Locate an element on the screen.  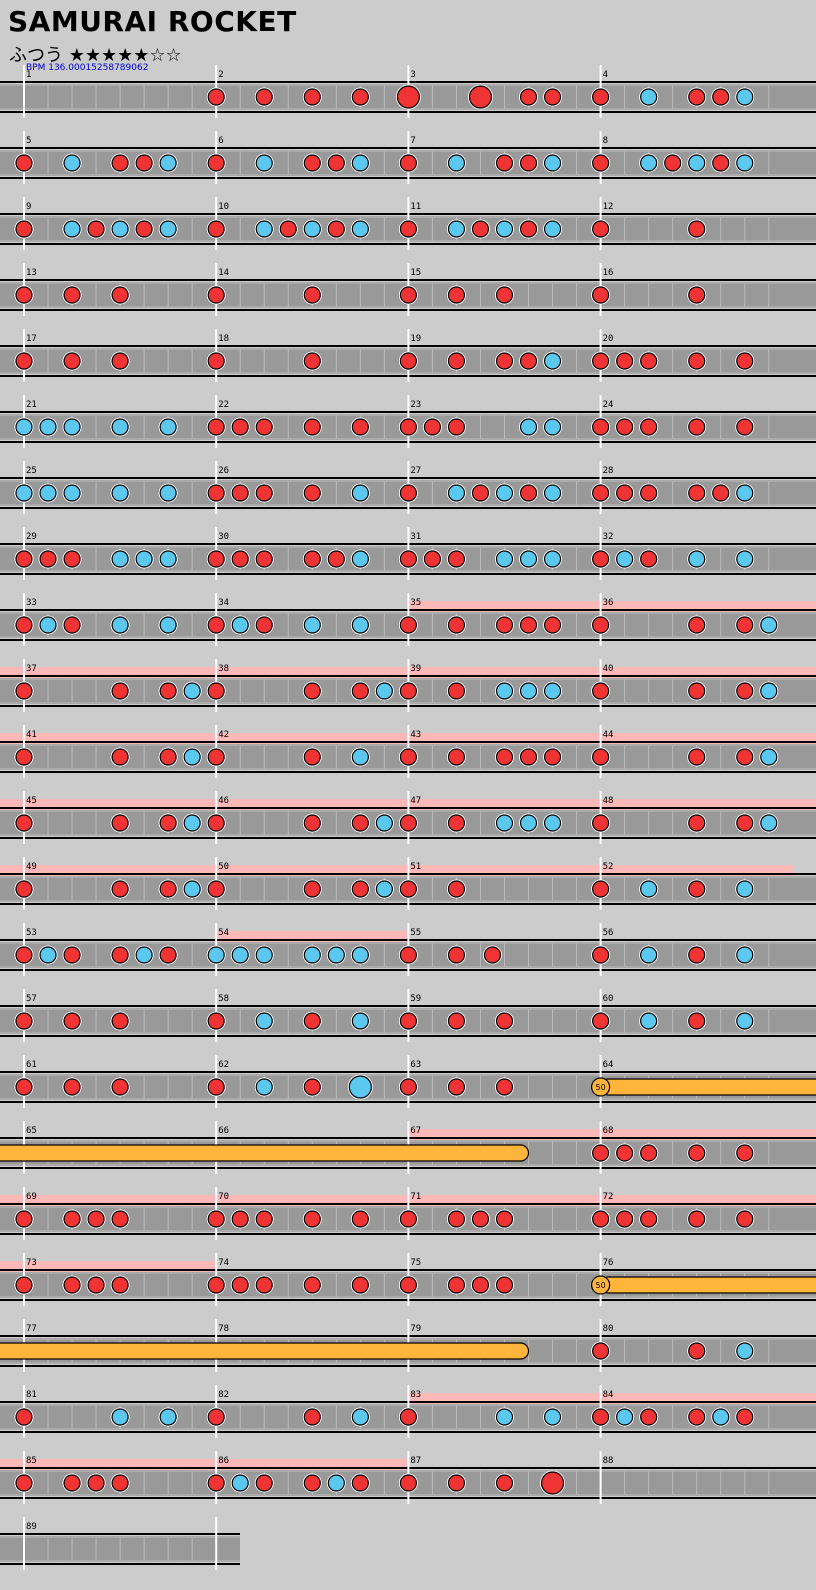
measure-number: 48 is located at coordinates (608, 801).